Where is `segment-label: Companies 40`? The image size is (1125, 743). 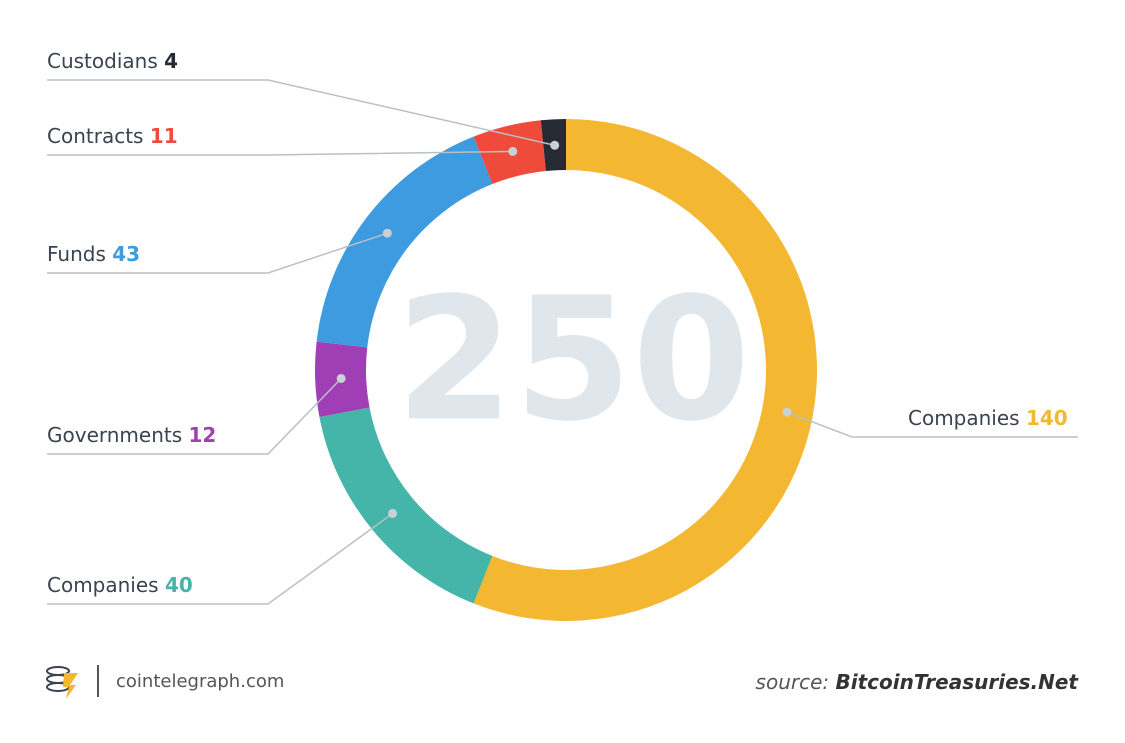
segment-label: Companies 40 is located at coordinates (120, 585).